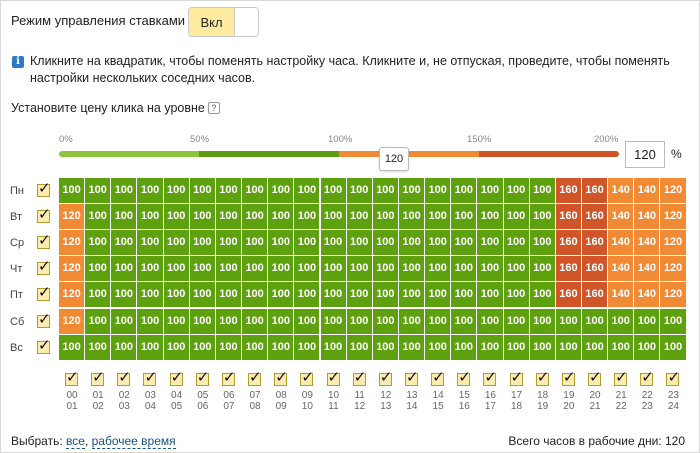 Image resolution: width=700 pixels, height=453 pixels. What do you see at coordinates (213, 108) in the screenshot?
I see `help-icon: ?` at bounding box center [213, 108].